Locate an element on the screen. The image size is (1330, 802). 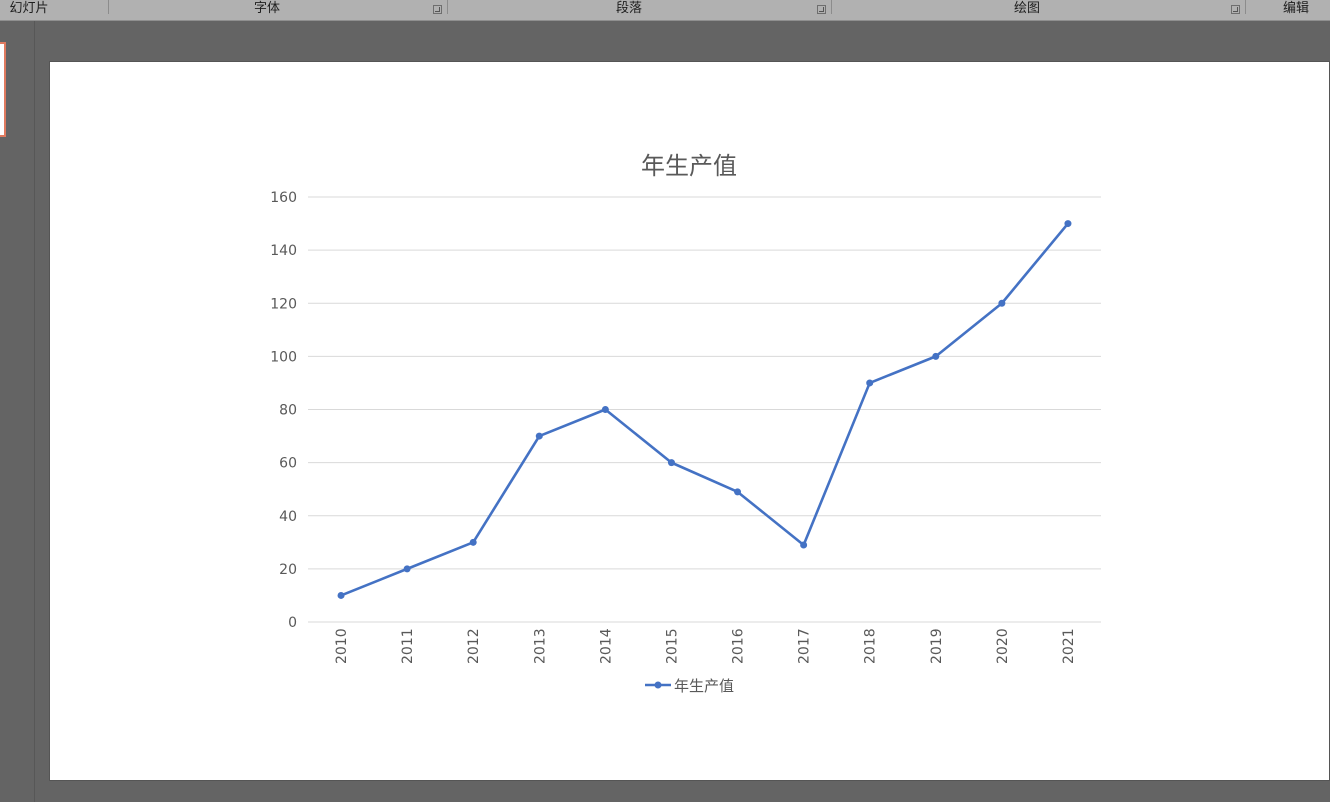
y-tick-label: 100 is located at coordinates (283, 357).